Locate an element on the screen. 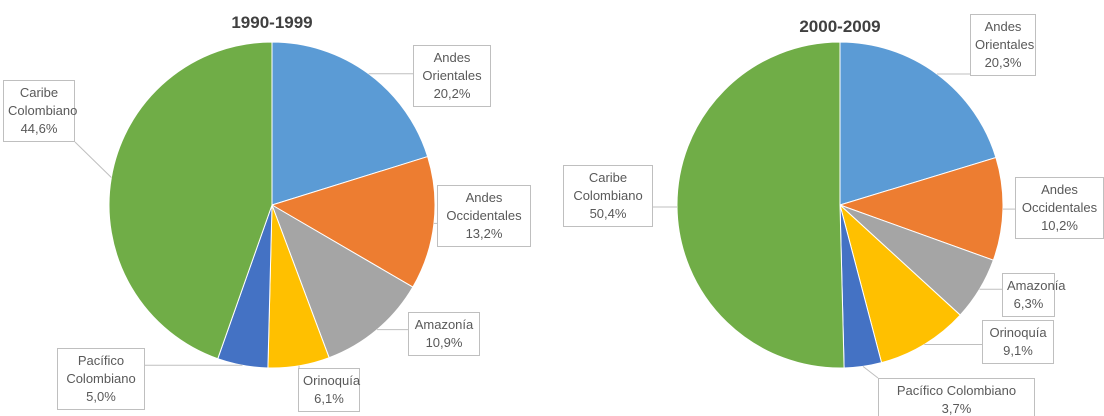 The image size is (1104, 416). chart-title: 2000-2009 is located at coordinates (839, 26).